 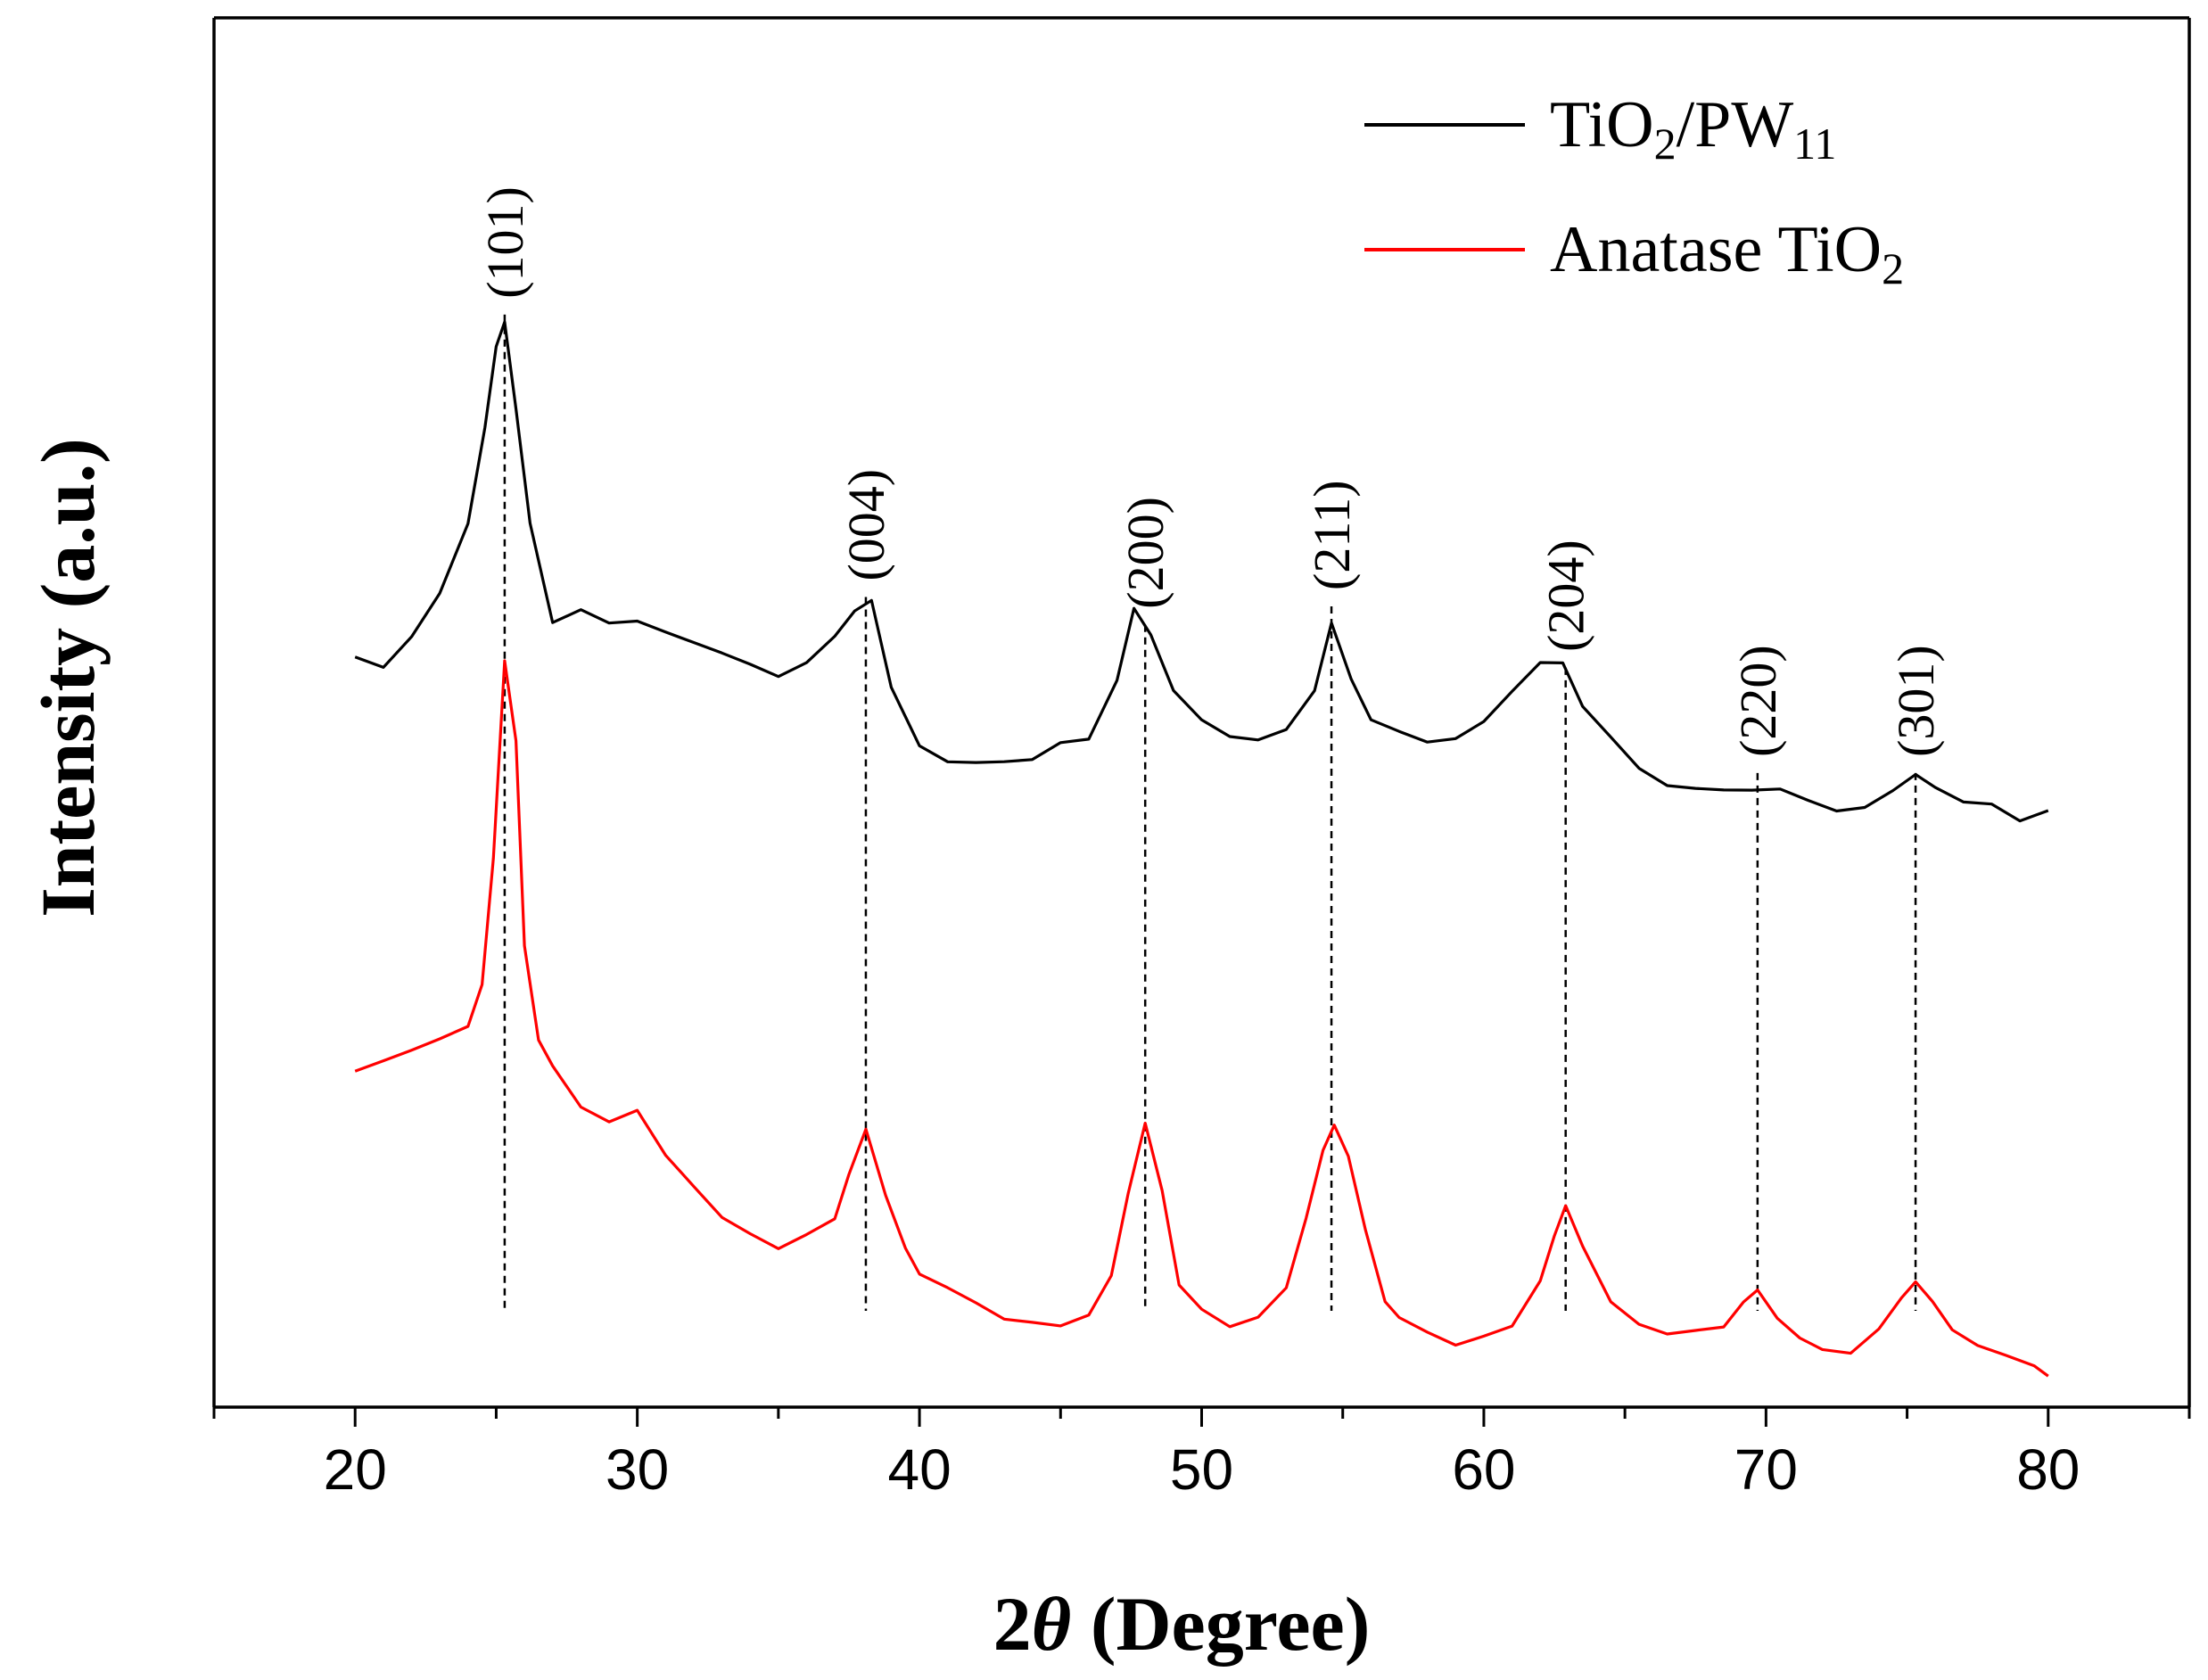 What do you see at coordinates (1332, 534) in the screenshot?
I see `peak-label: (211)` at bounding box center [1332, 534].